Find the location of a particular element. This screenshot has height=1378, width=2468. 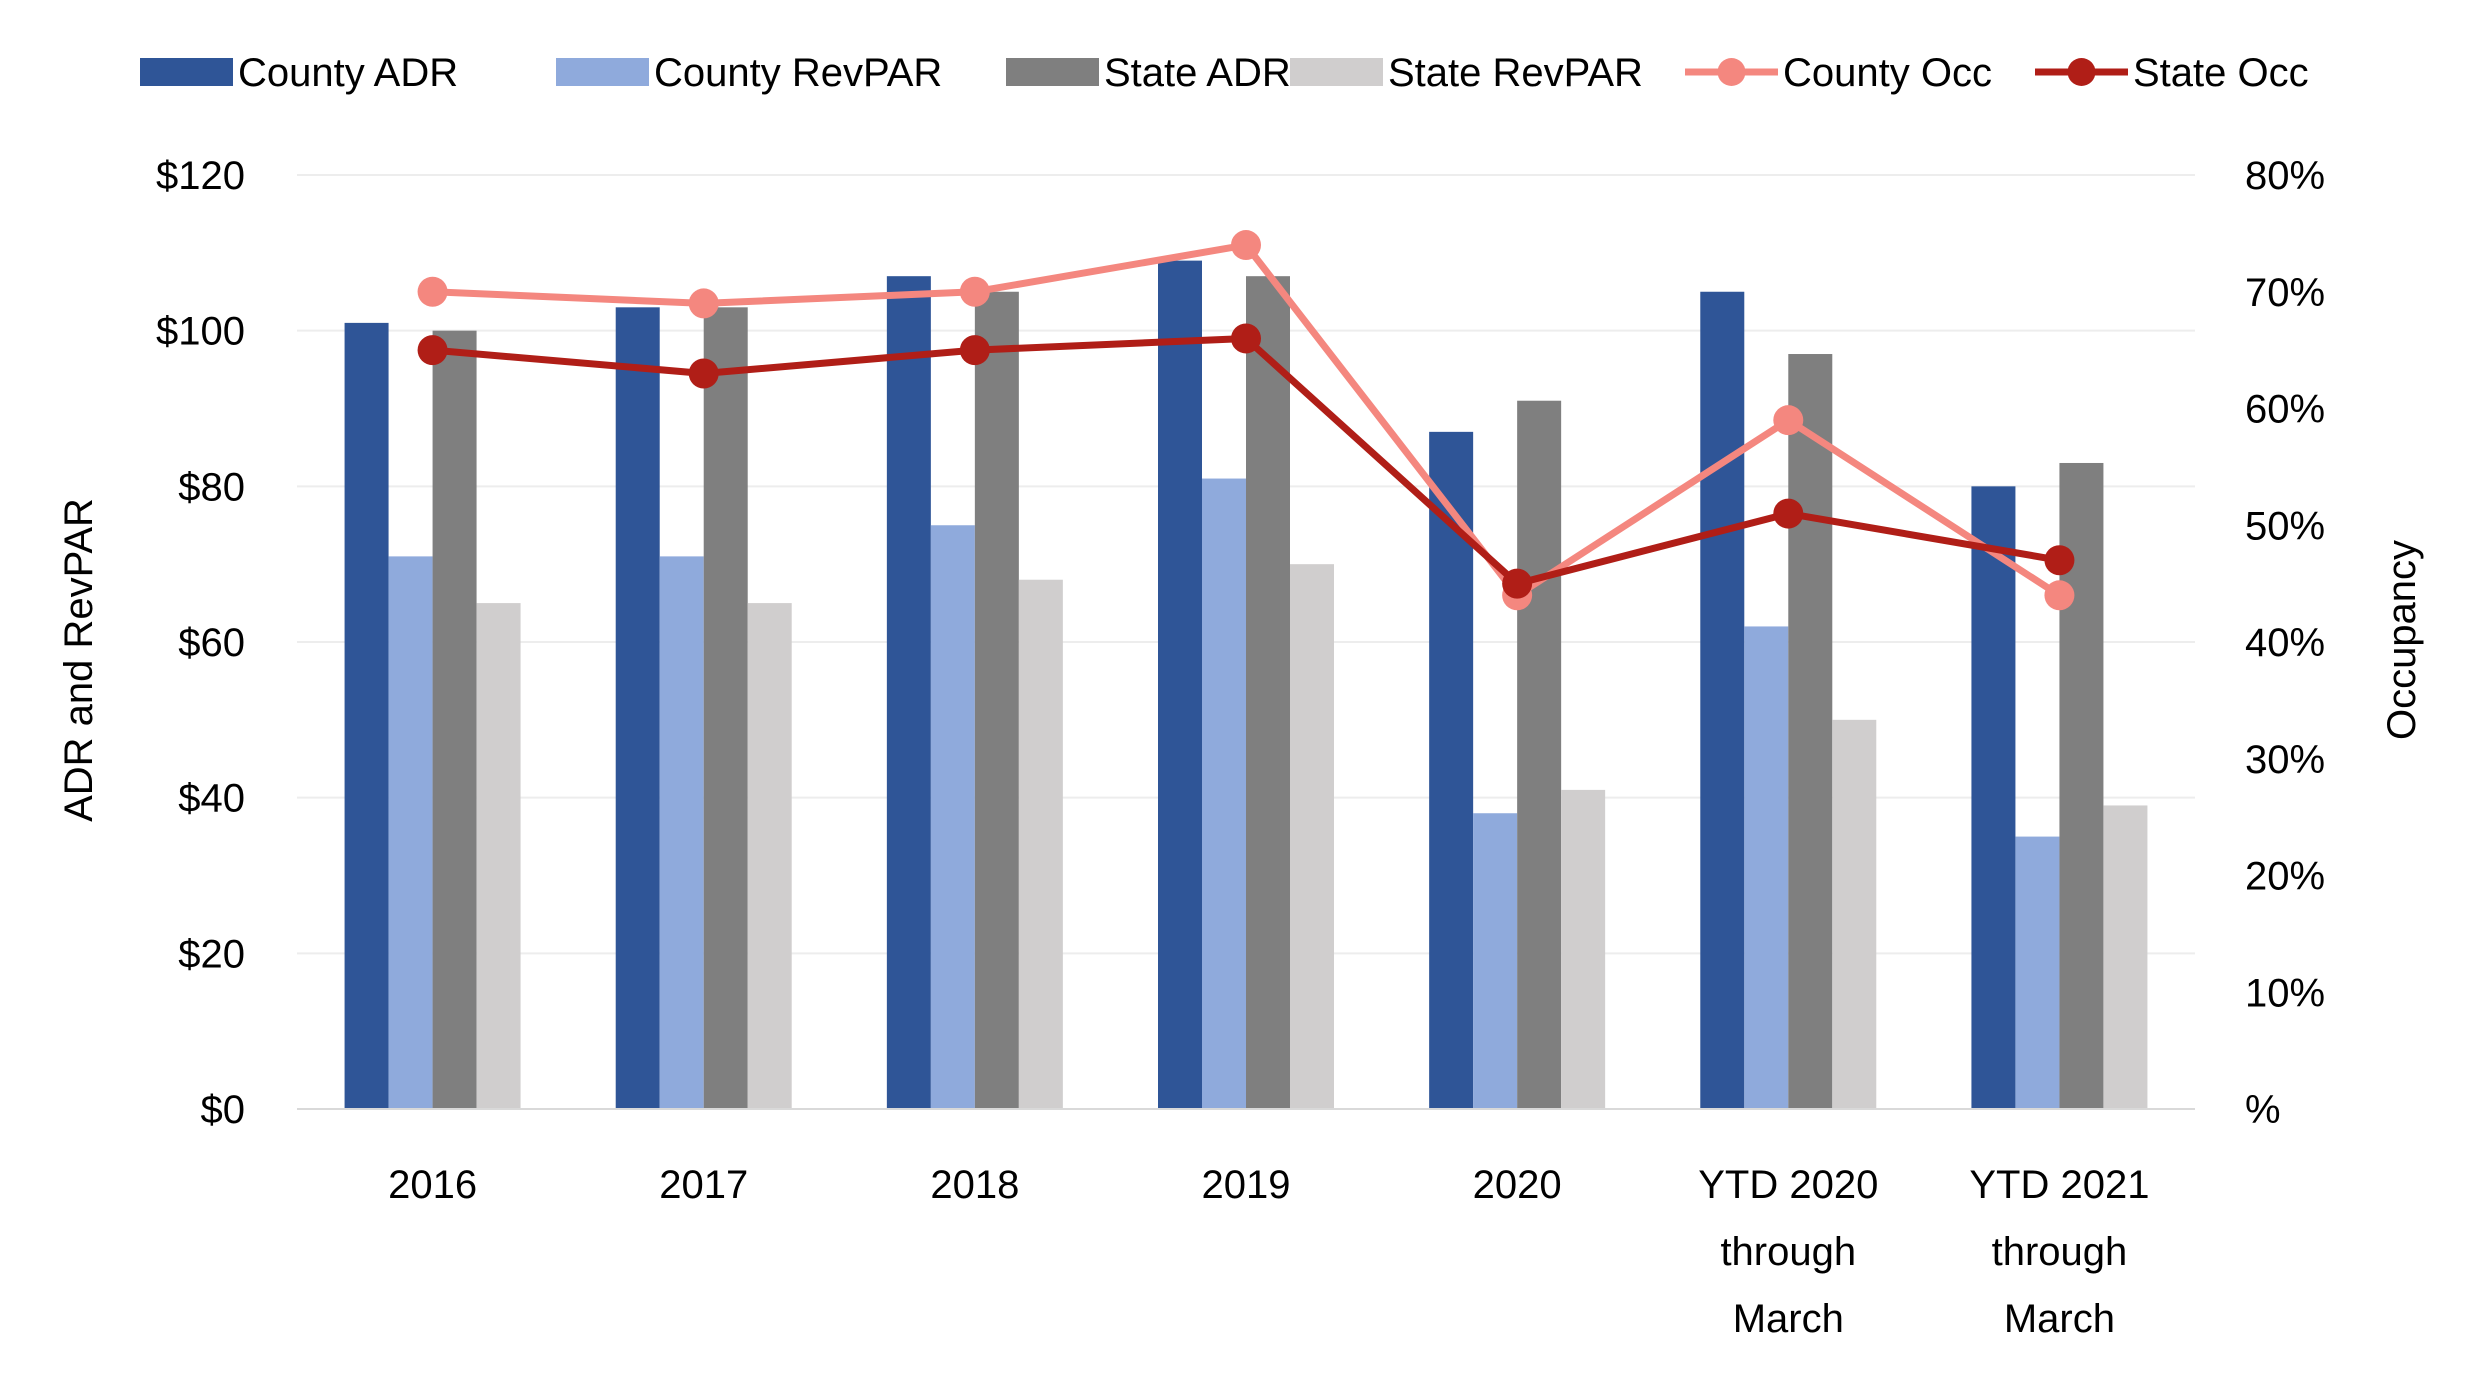

legend-label-state-adr: State ADR is located at coordinates (1197, 73).